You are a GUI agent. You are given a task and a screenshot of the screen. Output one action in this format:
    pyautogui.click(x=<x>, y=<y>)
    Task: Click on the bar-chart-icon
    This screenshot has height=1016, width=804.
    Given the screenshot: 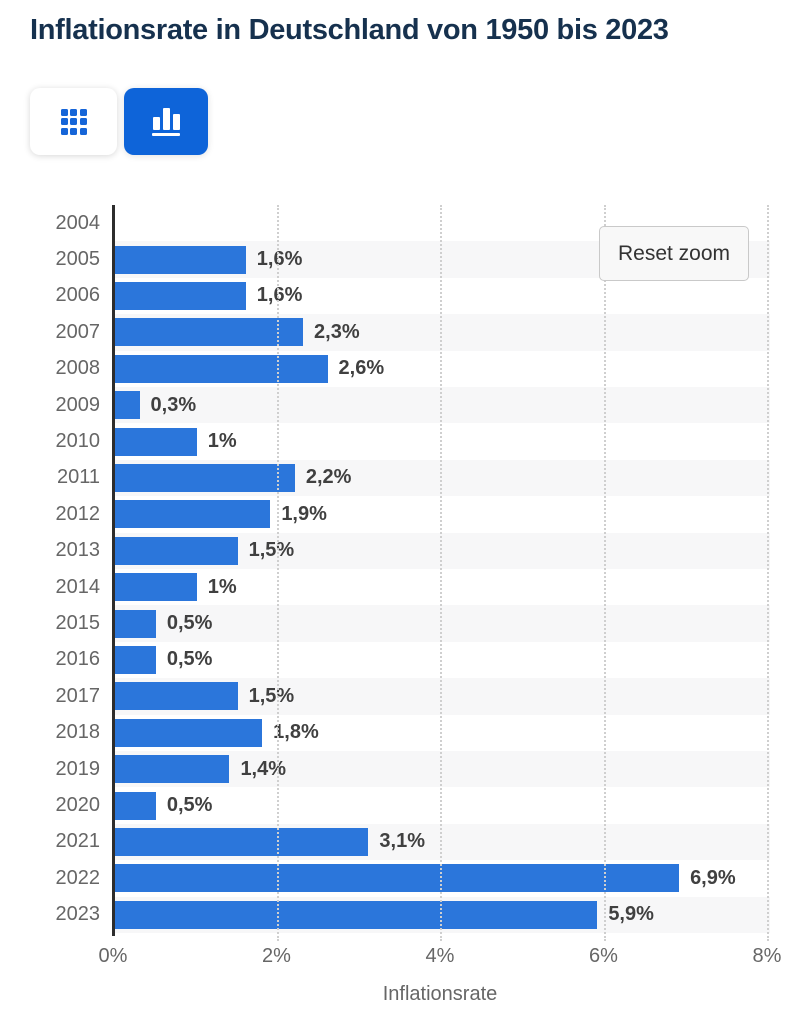 What is the action you would take?
    pyautogui.click(x=166, y=121)
    